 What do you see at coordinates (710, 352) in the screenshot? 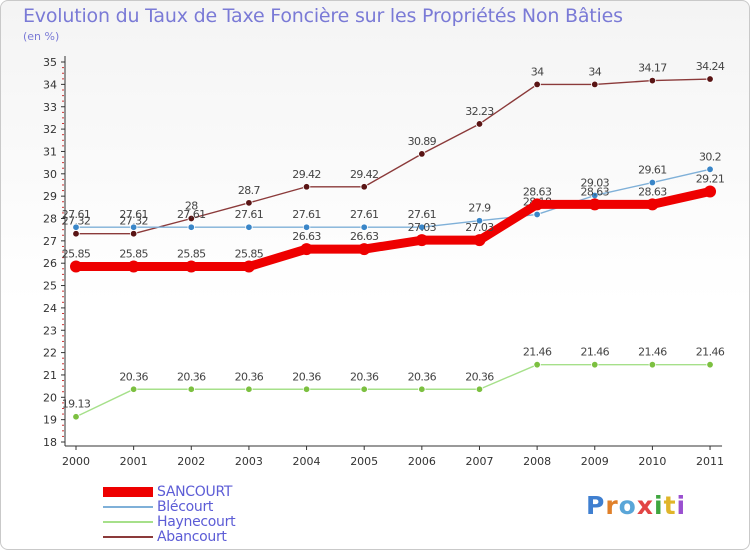
I see `data-label-haynecourt: 21.46` at bounding box center [710, 352].